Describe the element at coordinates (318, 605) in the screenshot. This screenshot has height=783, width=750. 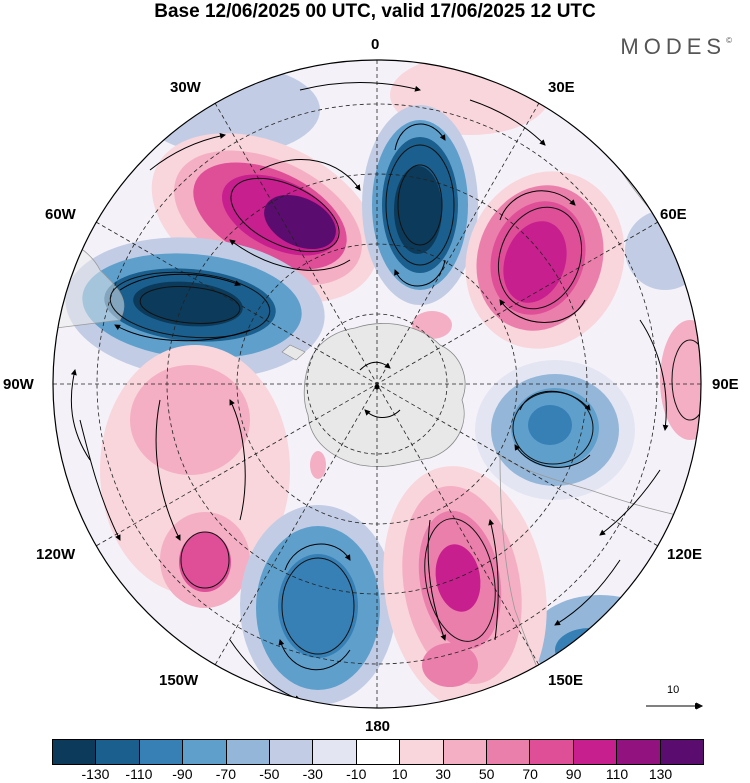
I see `negative-anomaly-south` at that location.